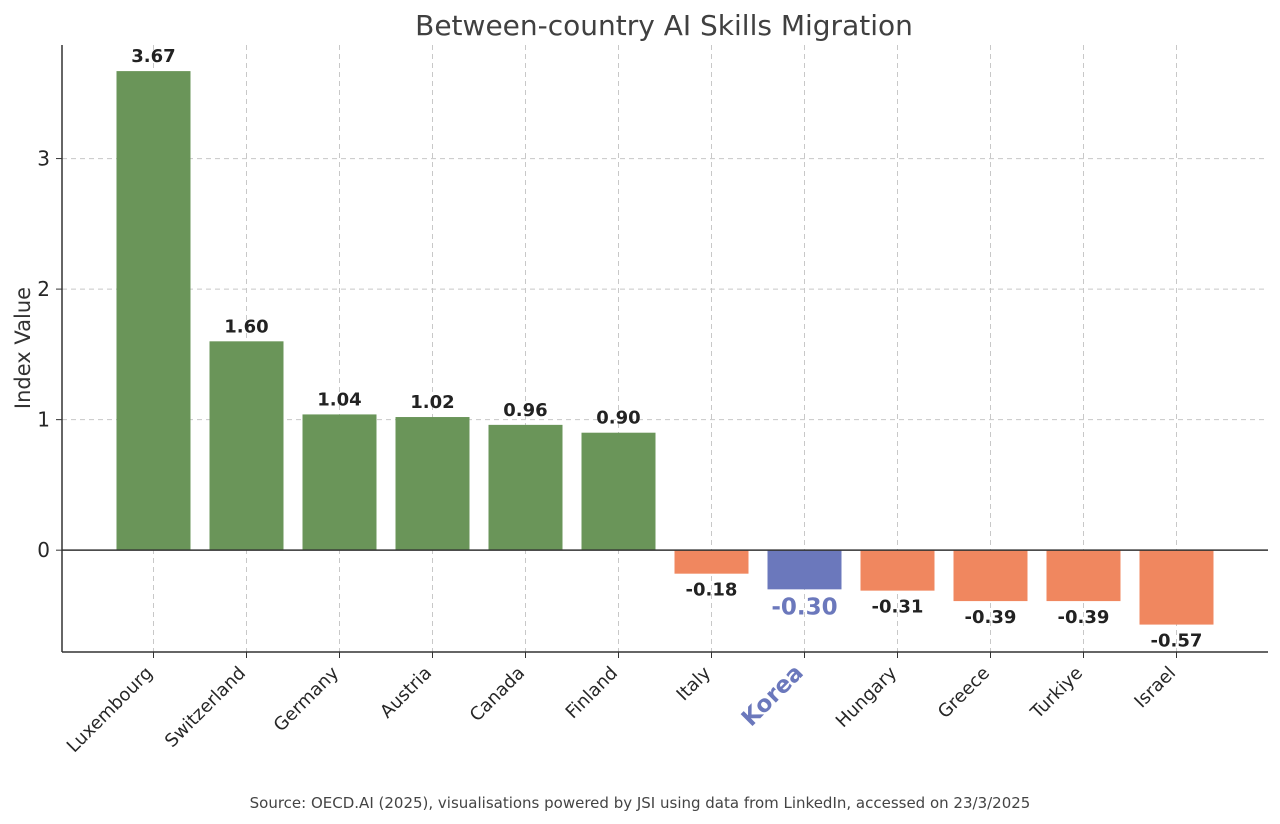 The height and width of the screenshot is (824, 1280). Describe the element at coordinates (43, 550) in the screenshot. I see `y-tick-label: 0` at that location.